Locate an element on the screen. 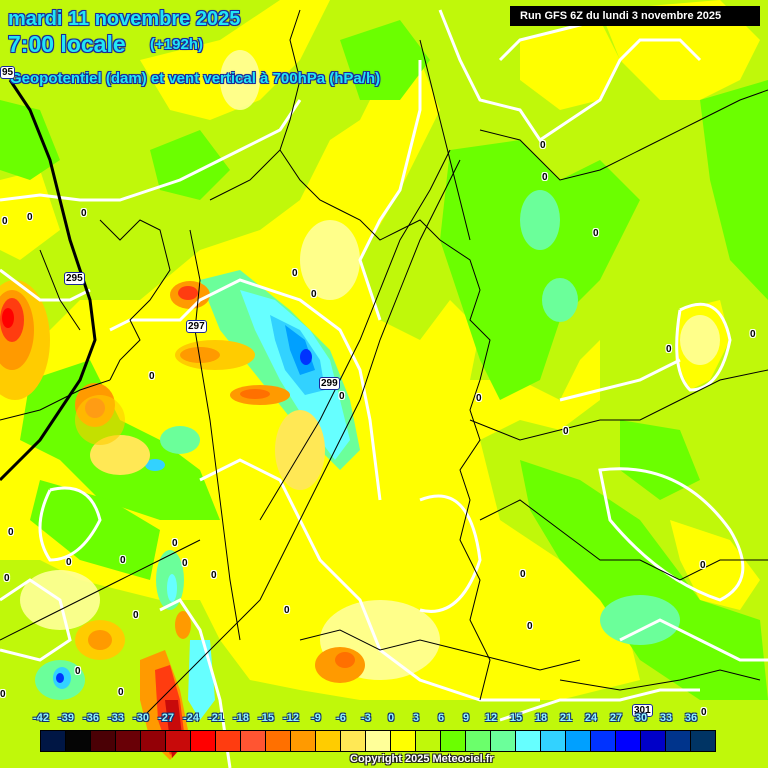  colorbar-legend is located at coordinates (378, 741).